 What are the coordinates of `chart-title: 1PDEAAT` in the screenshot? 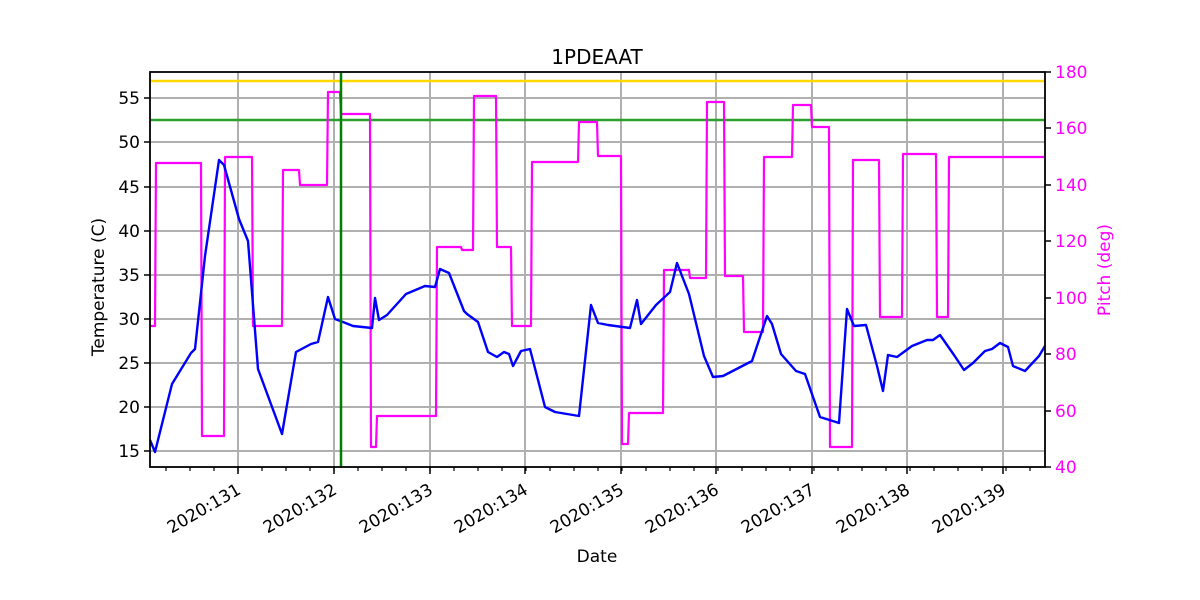 It's located at (597, 57).